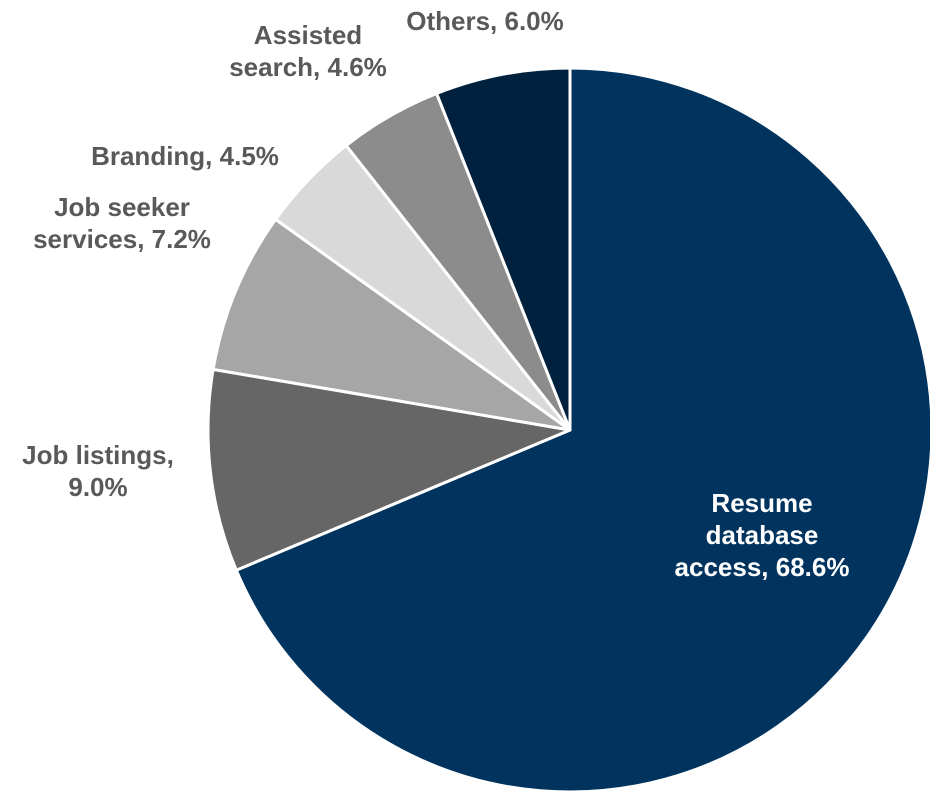 This screenshot has height=791, width=930. Describe the element at coordinates (122, 239) in the screenshot. I see `pie-label-2-line-1: services, 7.2%` at that location.